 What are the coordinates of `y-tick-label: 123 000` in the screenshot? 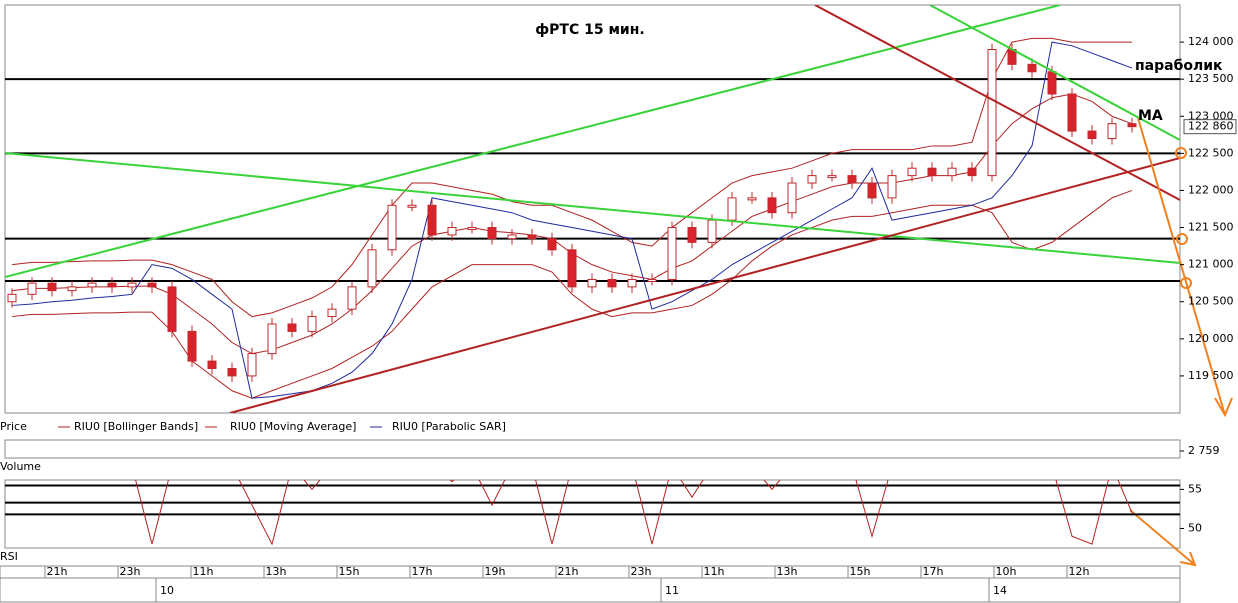 It's located at (1211, 115).